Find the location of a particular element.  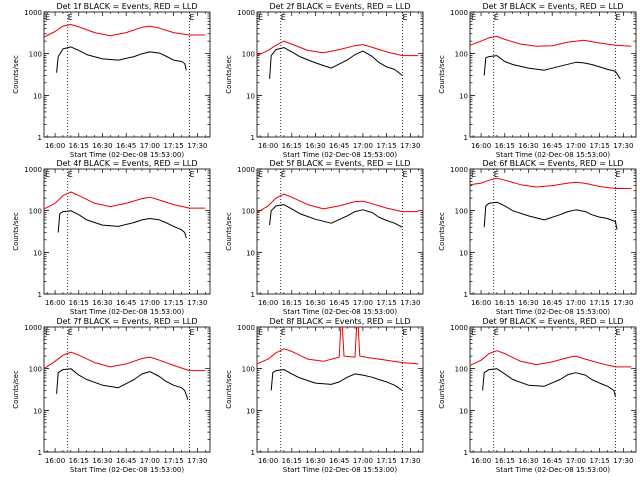

panel-title: Det 9f BLACK = Events, RED = LLD is located at coordinates (552, 321).